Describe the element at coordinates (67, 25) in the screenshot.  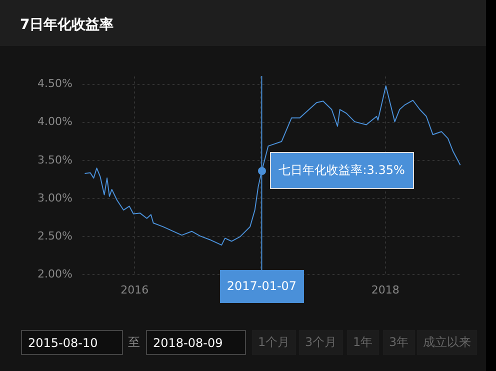
I see `chart-title: 7日年化收益率` at that location.